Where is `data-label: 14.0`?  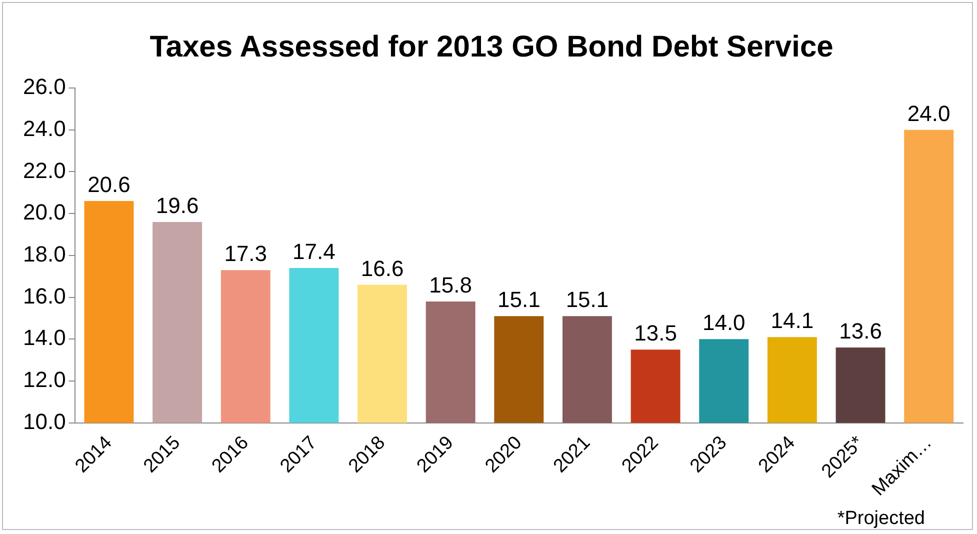 data-label: 14.0 is located at coordinates (724, 323).